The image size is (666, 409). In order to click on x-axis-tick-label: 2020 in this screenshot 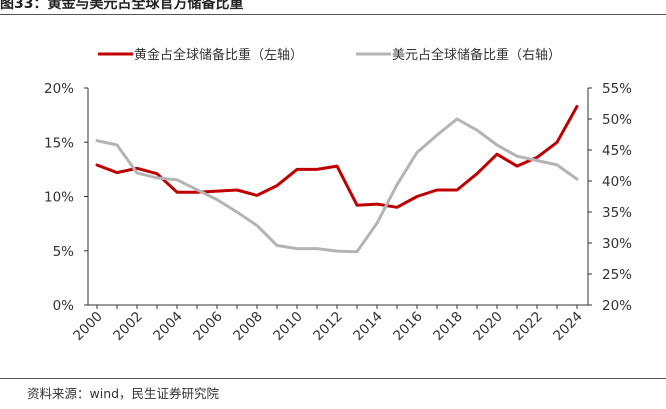, I will do `click(488, 327)`.